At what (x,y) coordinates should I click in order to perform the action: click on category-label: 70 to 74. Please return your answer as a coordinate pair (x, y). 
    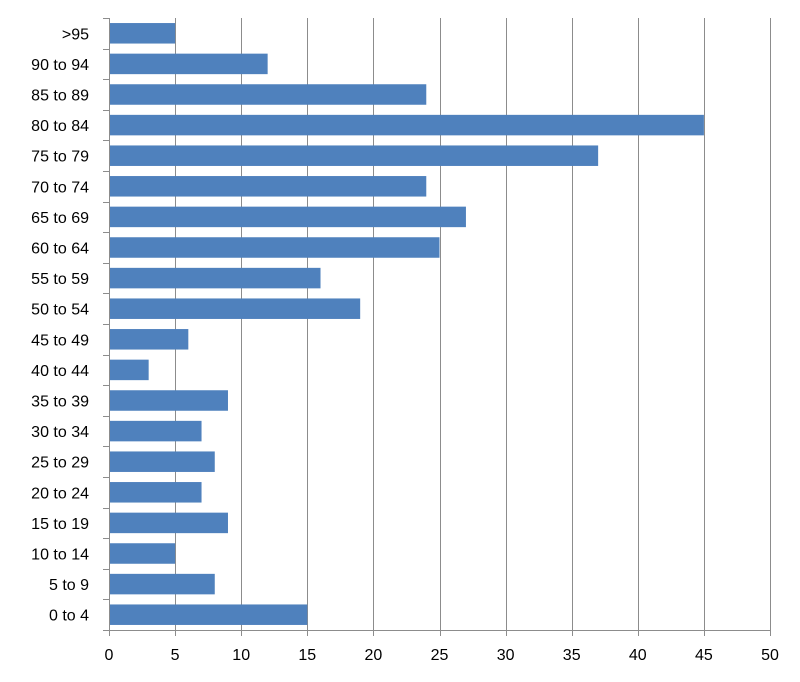
    Looking at the image, I should click on (60, 187).